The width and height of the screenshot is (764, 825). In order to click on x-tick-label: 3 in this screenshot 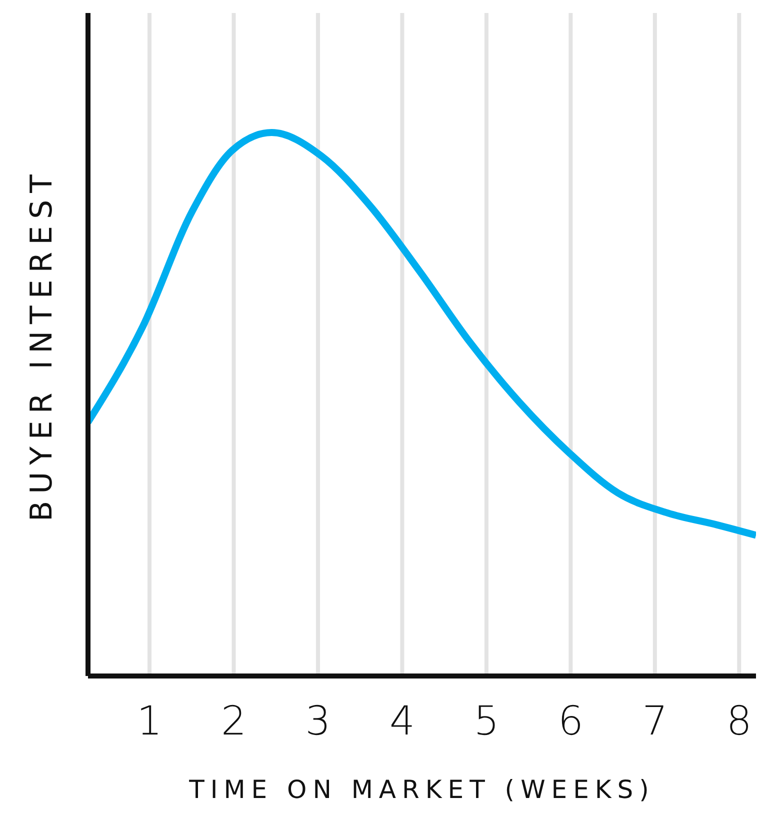, I will do `click(318, 721)`.